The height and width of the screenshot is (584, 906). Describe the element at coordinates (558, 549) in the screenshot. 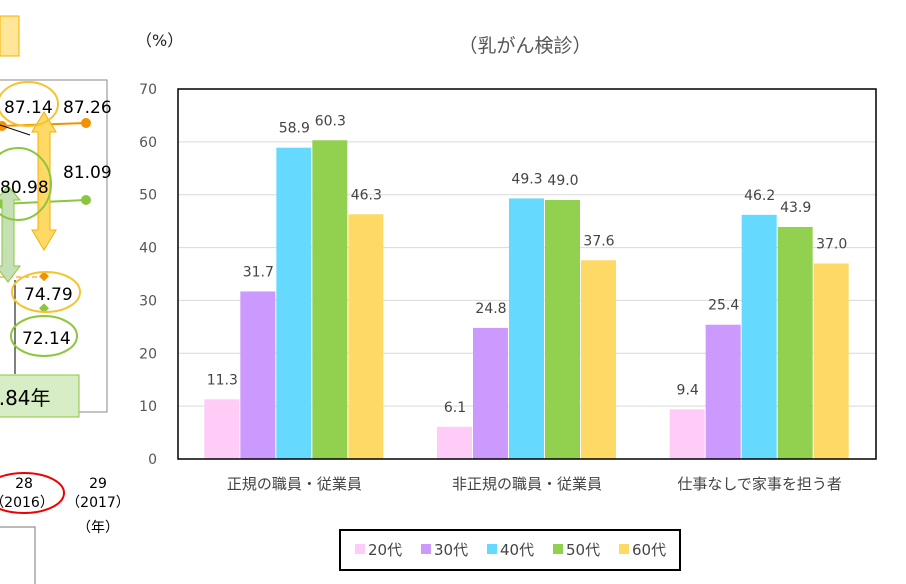

I see `legend-swatch-50代` at that location.